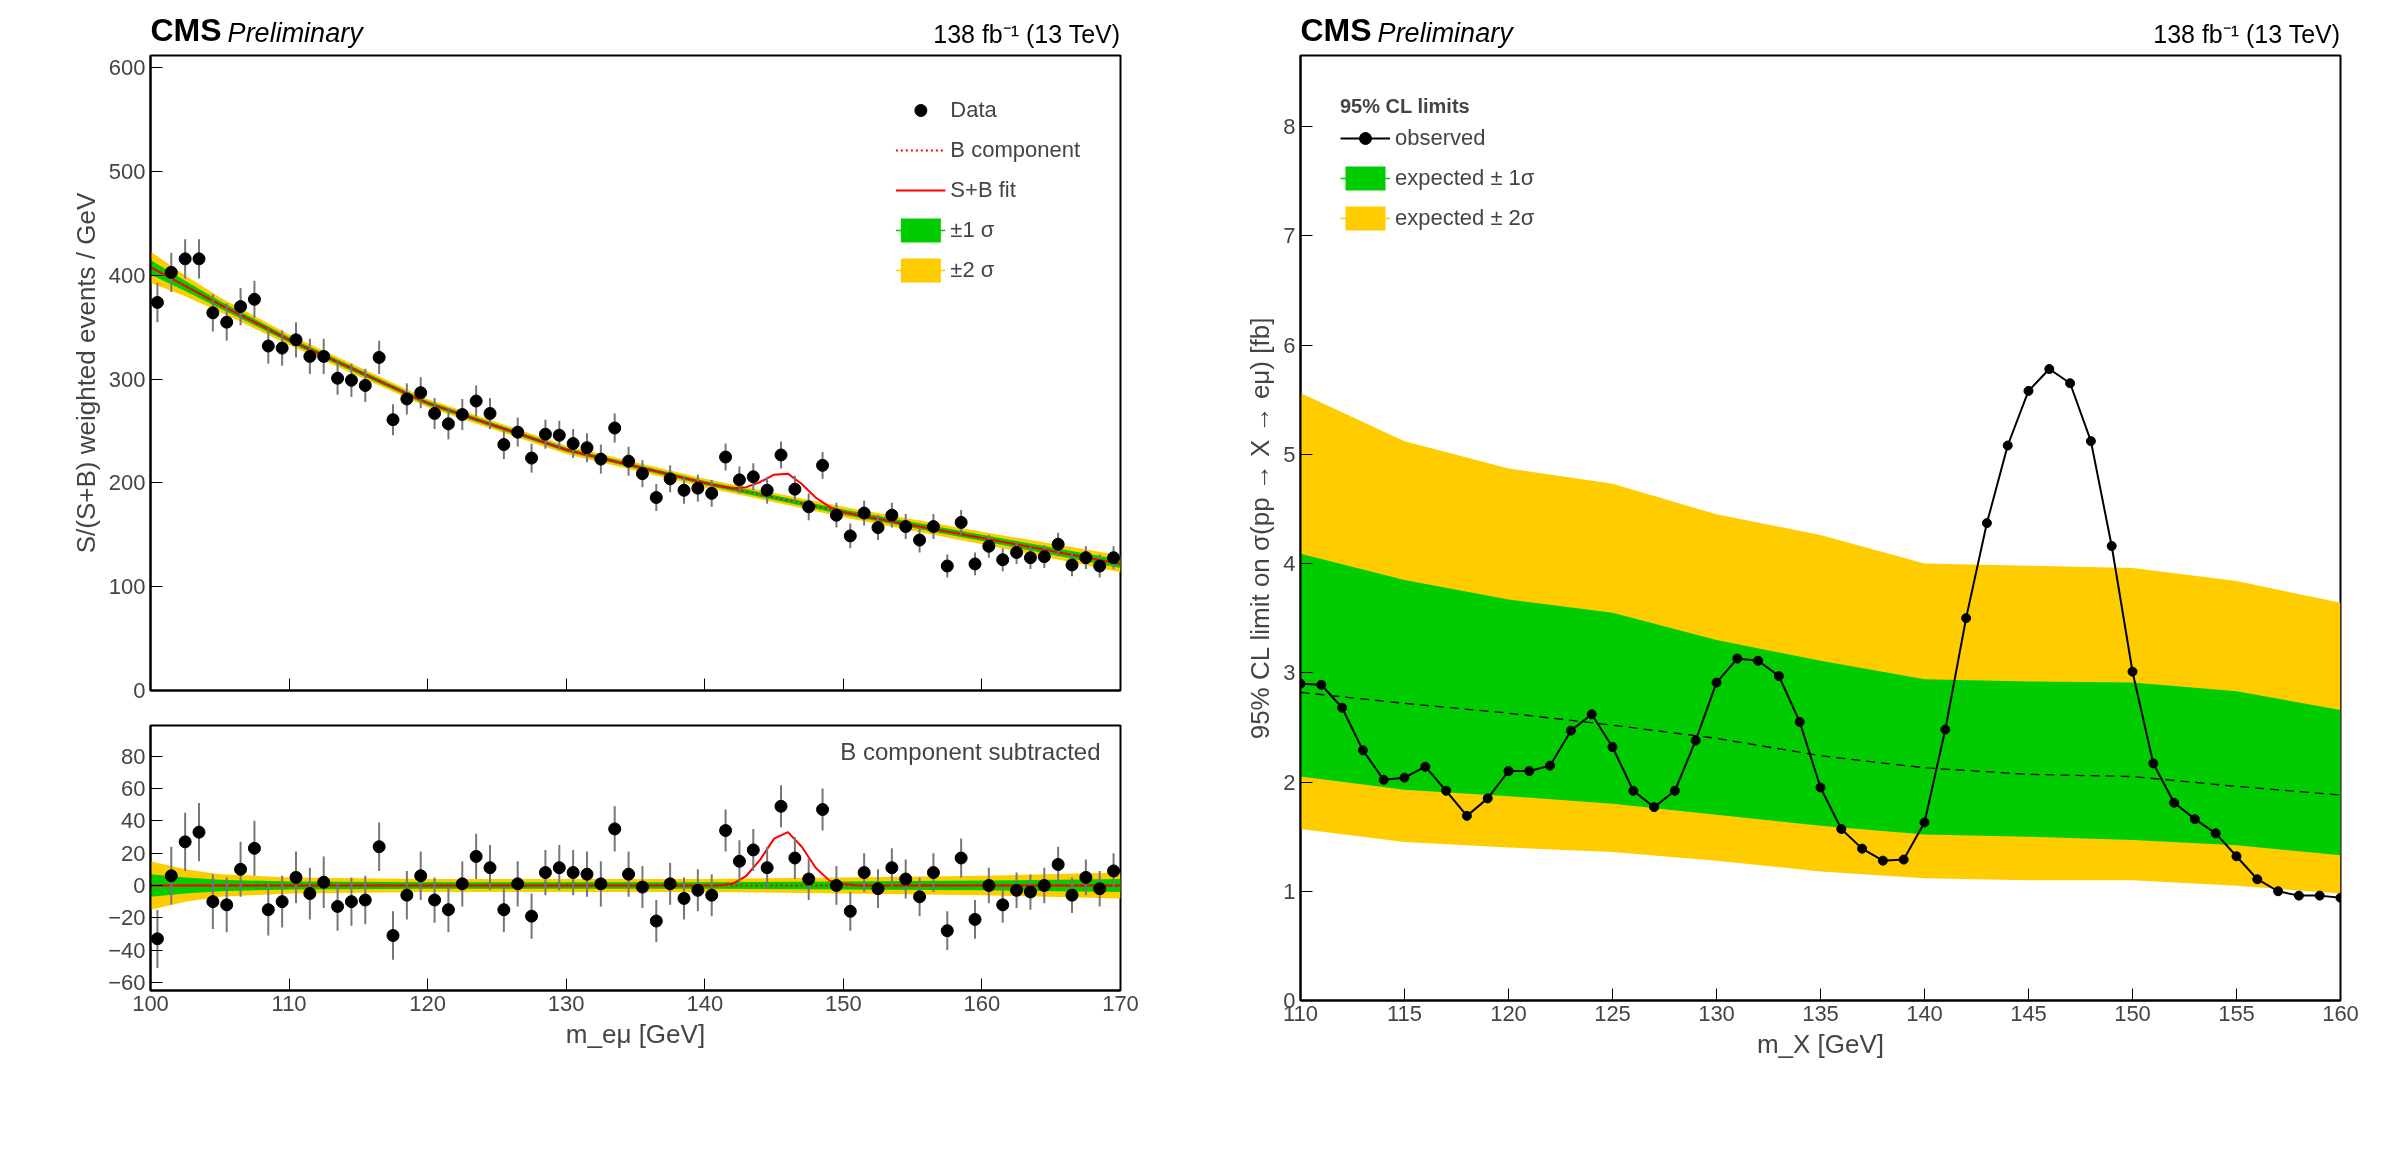  Describe the element at coordinates (133, 853) in the screenshot. I see `y-tick-label: 20` at that location.